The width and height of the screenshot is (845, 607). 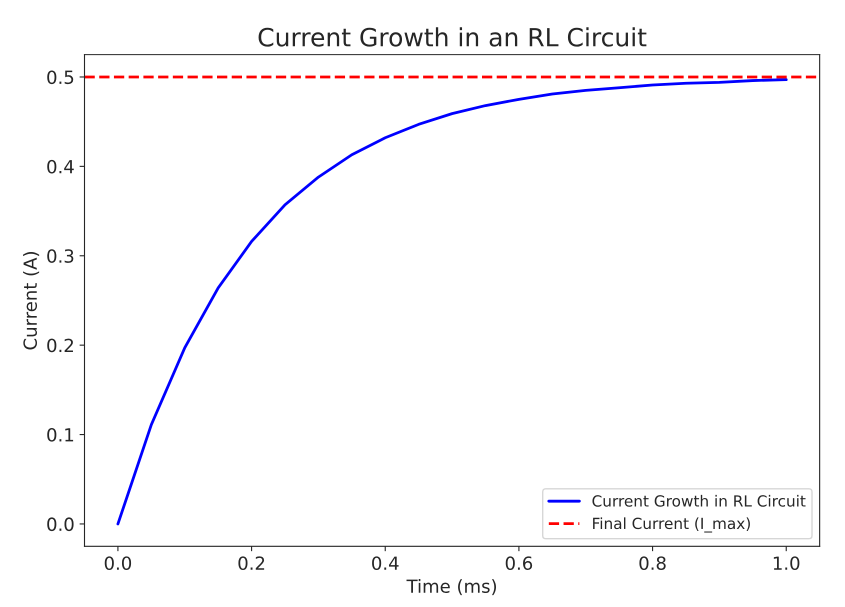 I want to click on legend-label: Final Current (I_max), so click(x=671, y=525).